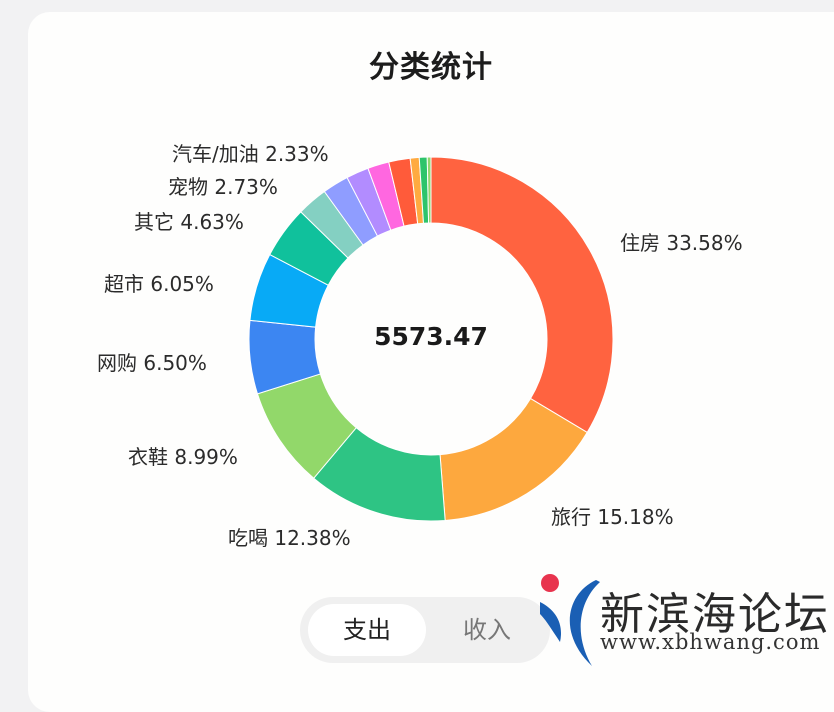 This screenshot has width=834, height=712. What do you see at coordinates (250, 154) in the screenshot?
I see `label-car: 汽车/加油 2.33%` at bounding box center [250, 154].